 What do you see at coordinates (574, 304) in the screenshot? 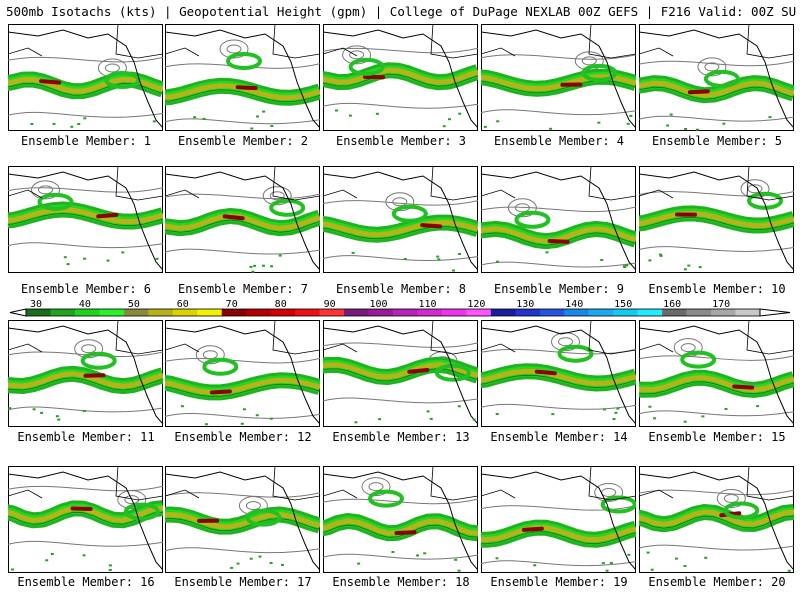
I see `colorbar-tick-label: 140` at bounding box center [574, 304].